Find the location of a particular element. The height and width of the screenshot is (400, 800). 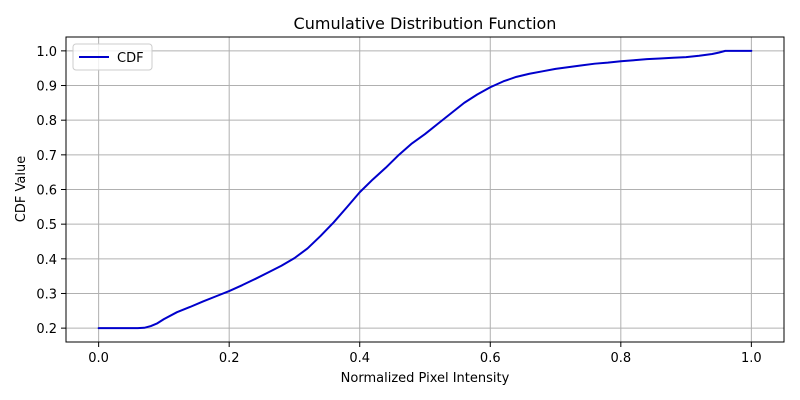

legend-box is located at coordinates (112, 57).